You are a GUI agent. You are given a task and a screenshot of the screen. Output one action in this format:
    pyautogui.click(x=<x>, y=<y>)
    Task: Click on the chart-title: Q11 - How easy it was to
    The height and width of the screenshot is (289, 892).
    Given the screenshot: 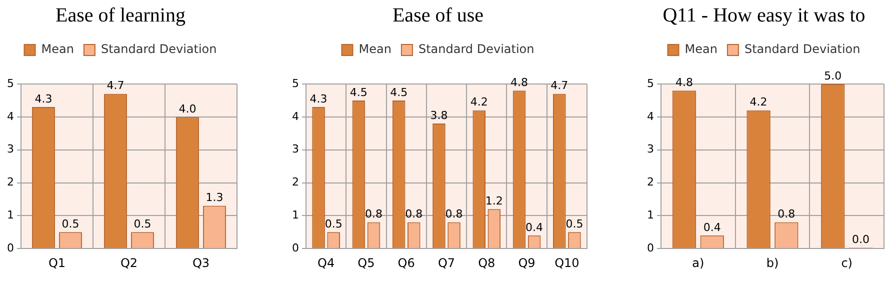 What is the action you would take?
    pyautogui.click(x=764, y=15)
    